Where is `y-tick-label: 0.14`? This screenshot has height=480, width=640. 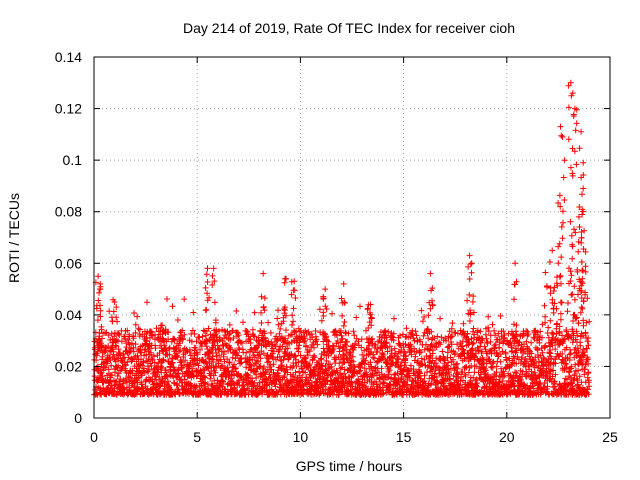 y-tick-label: 0.14 is located at coordinates (68, 57).